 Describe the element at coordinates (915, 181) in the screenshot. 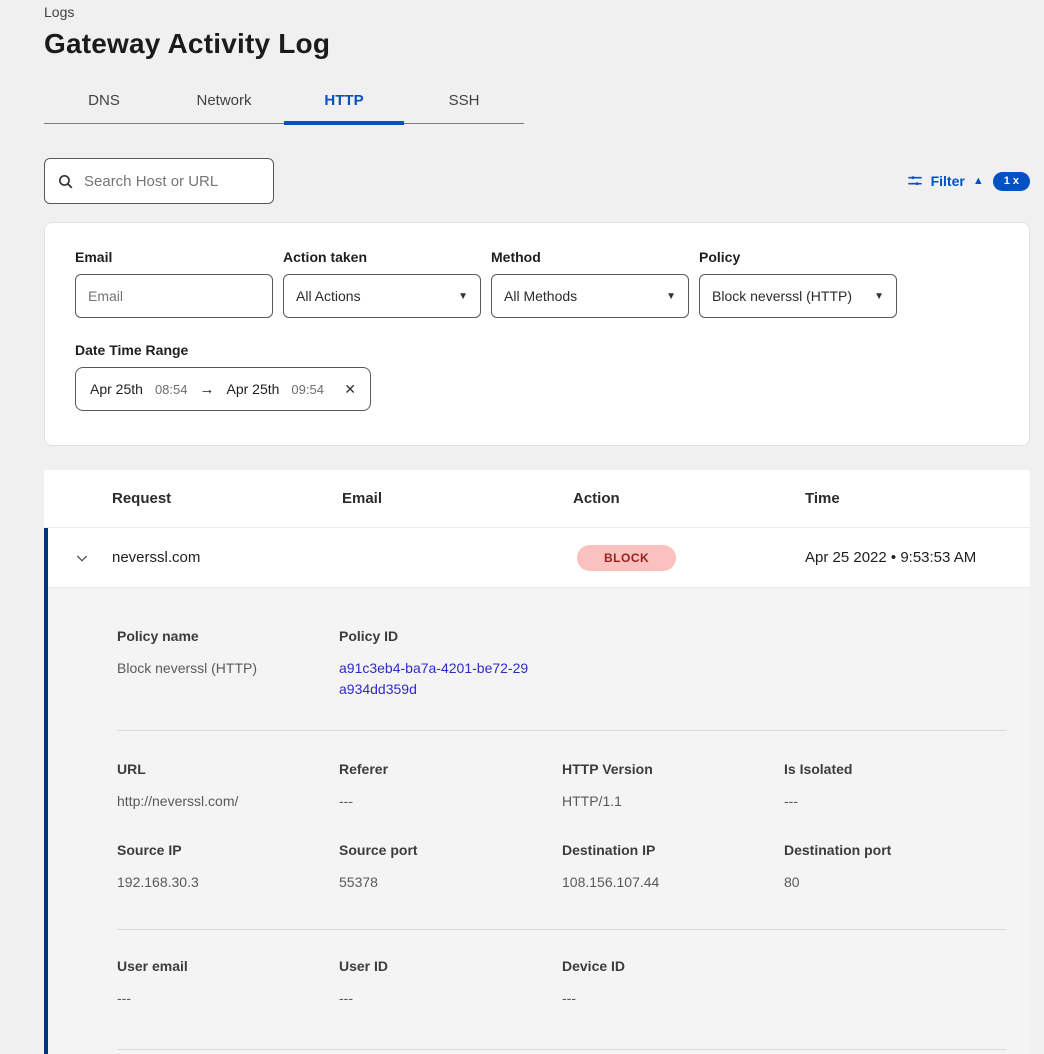

I see `filter-sliders-icon` at that location.